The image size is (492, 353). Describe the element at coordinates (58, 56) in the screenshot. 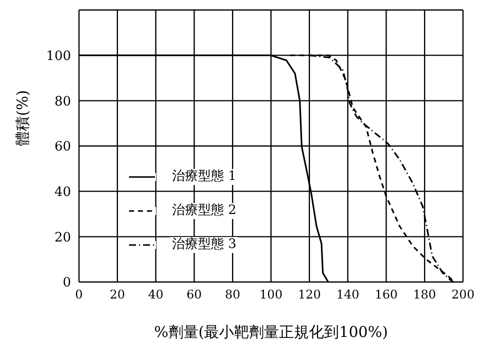

I see `y-tick-label: 100` at that location.